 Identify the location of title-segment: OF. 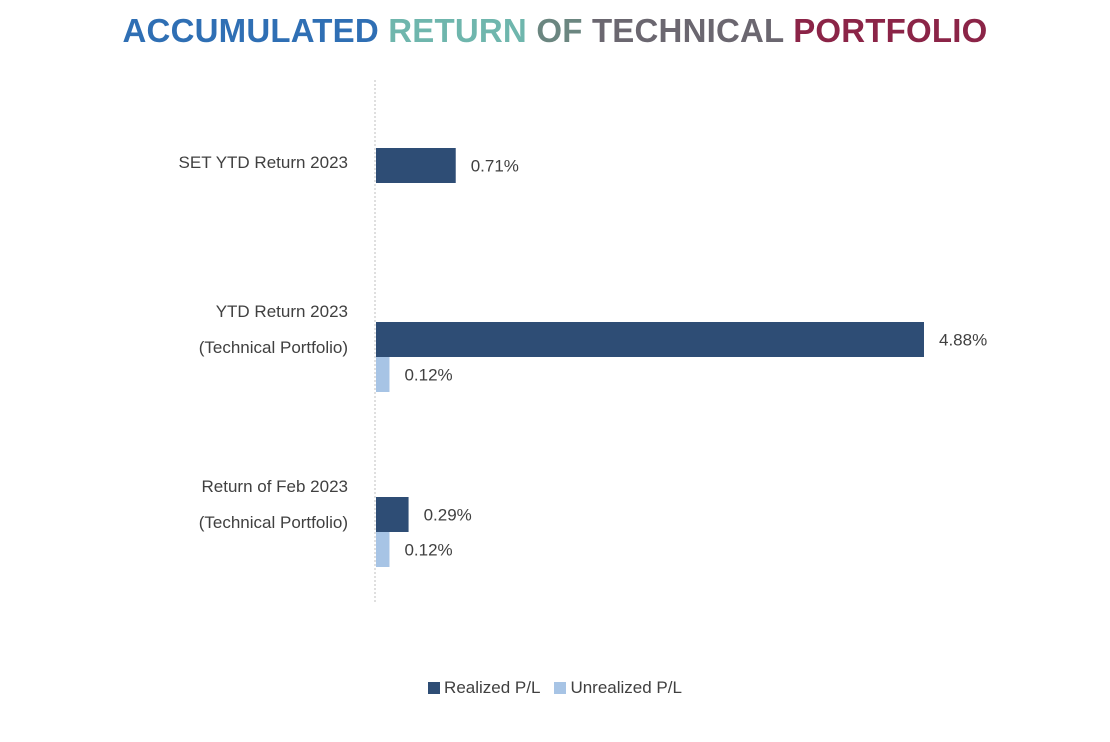
(564, 30).